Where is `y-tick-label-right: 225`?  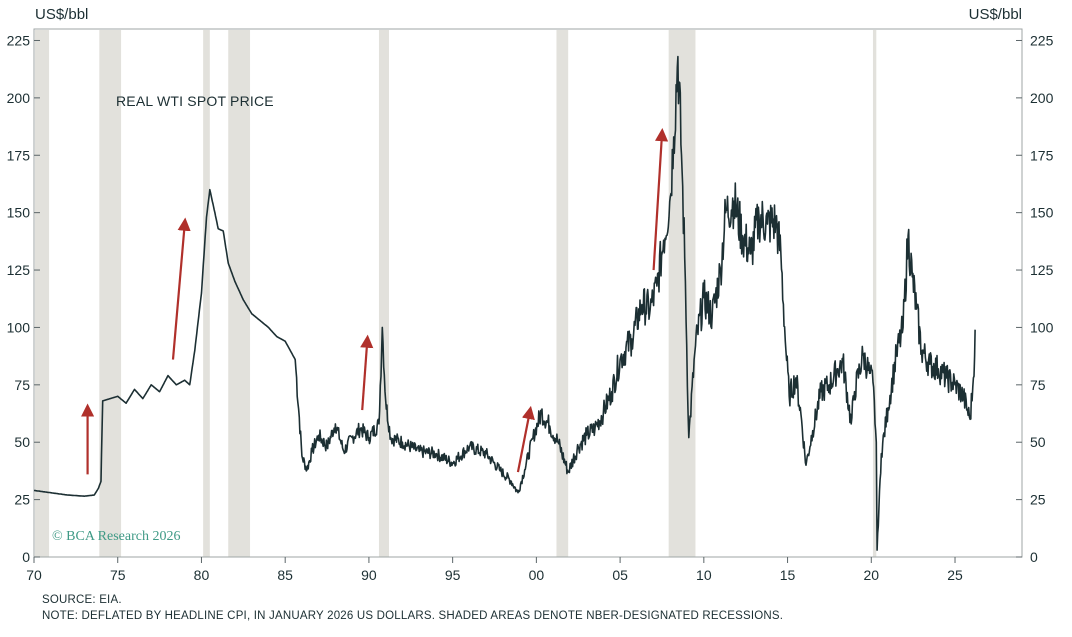
y-tick-label-right: 225 is located at coordinates (1042, 40).